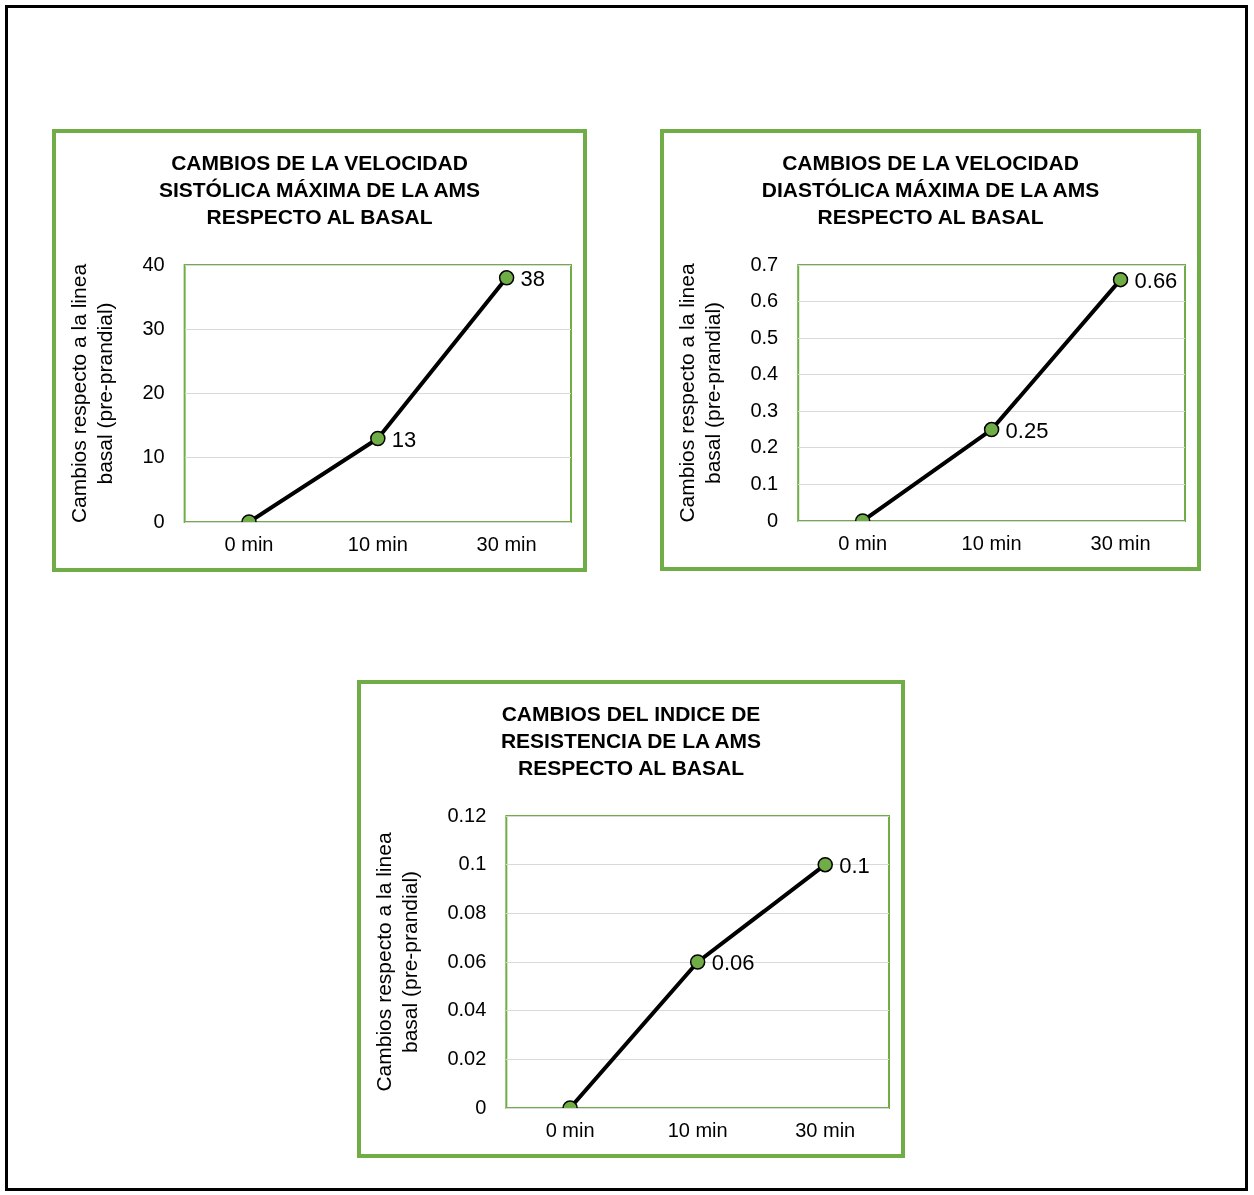 This screenshot has height=1195, width=1254. I want to click on chart-title: CAMBIOS DEL INDICE DE RESISTENCIA DE LA AMS RESPECTO AL BASAL, so click(631, 741).